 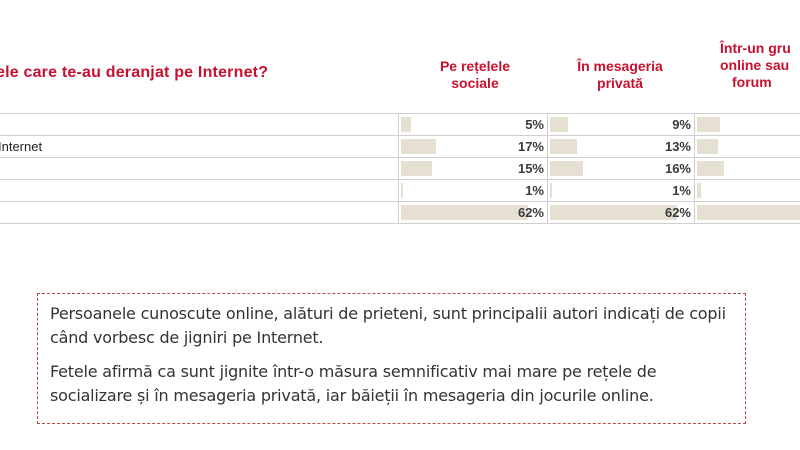 What do you see at coordinates (755, 48) in the screenshot?
I see `column-header-line: Într-un gru` at bounding box center [755, 48].